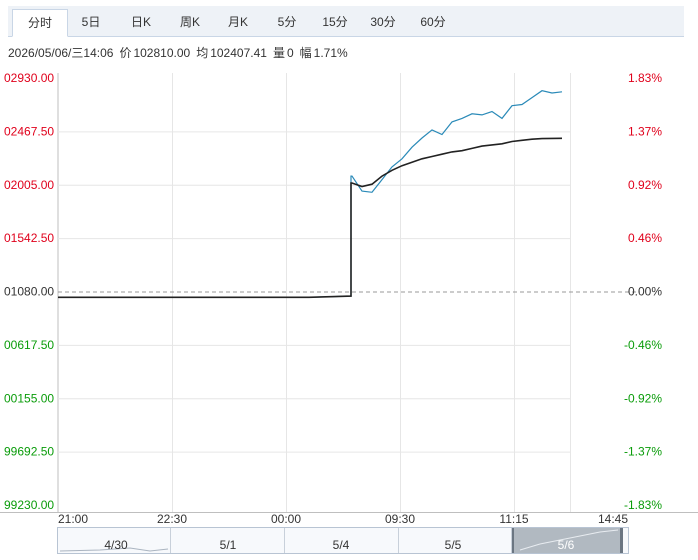 This screenshot has width=698, height=560. Describe the element at coordinates (645, 292) in the screenshot. I see `y-axis-right-tick-label: 0.00%` at that location.